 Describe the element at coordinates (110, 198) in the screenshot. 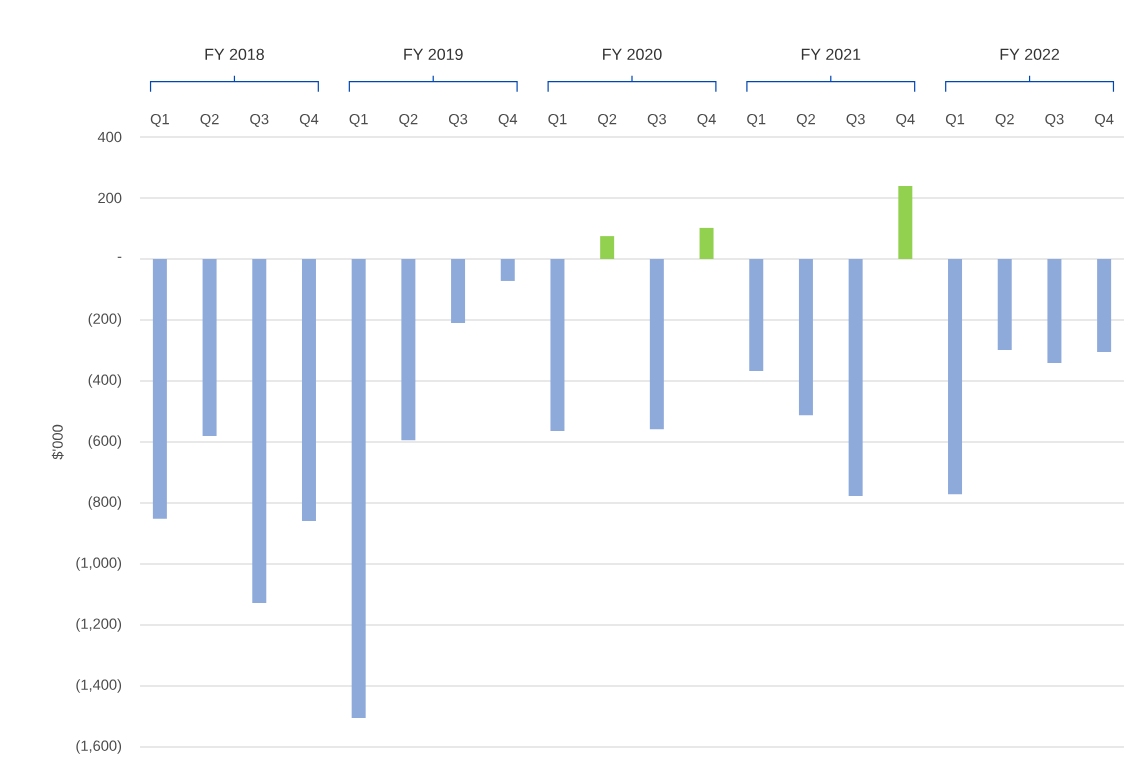

I see `y-tick-label: 200` at that location.